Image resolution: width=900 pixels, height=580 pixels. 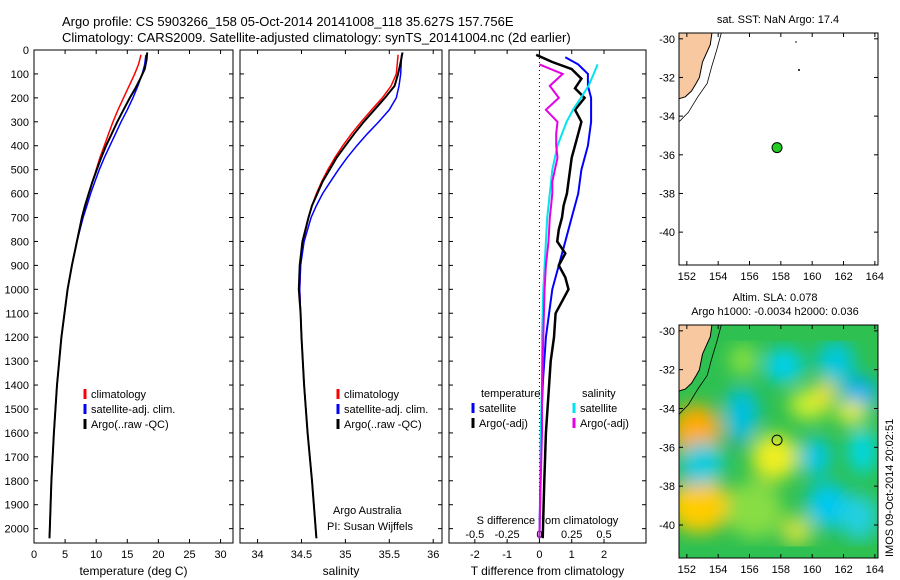 I want to click on x-tick-label: 34.5, so click(x=301, y=555).